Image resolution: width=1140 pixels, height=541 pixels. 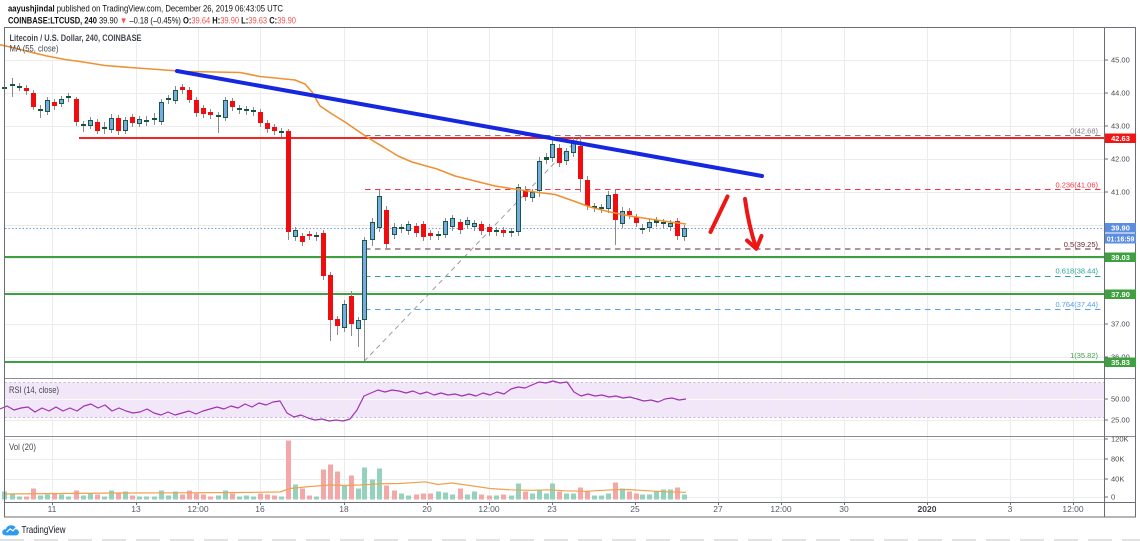 I want to click on svg-text: 37.00, so click(x=1120, y=324).